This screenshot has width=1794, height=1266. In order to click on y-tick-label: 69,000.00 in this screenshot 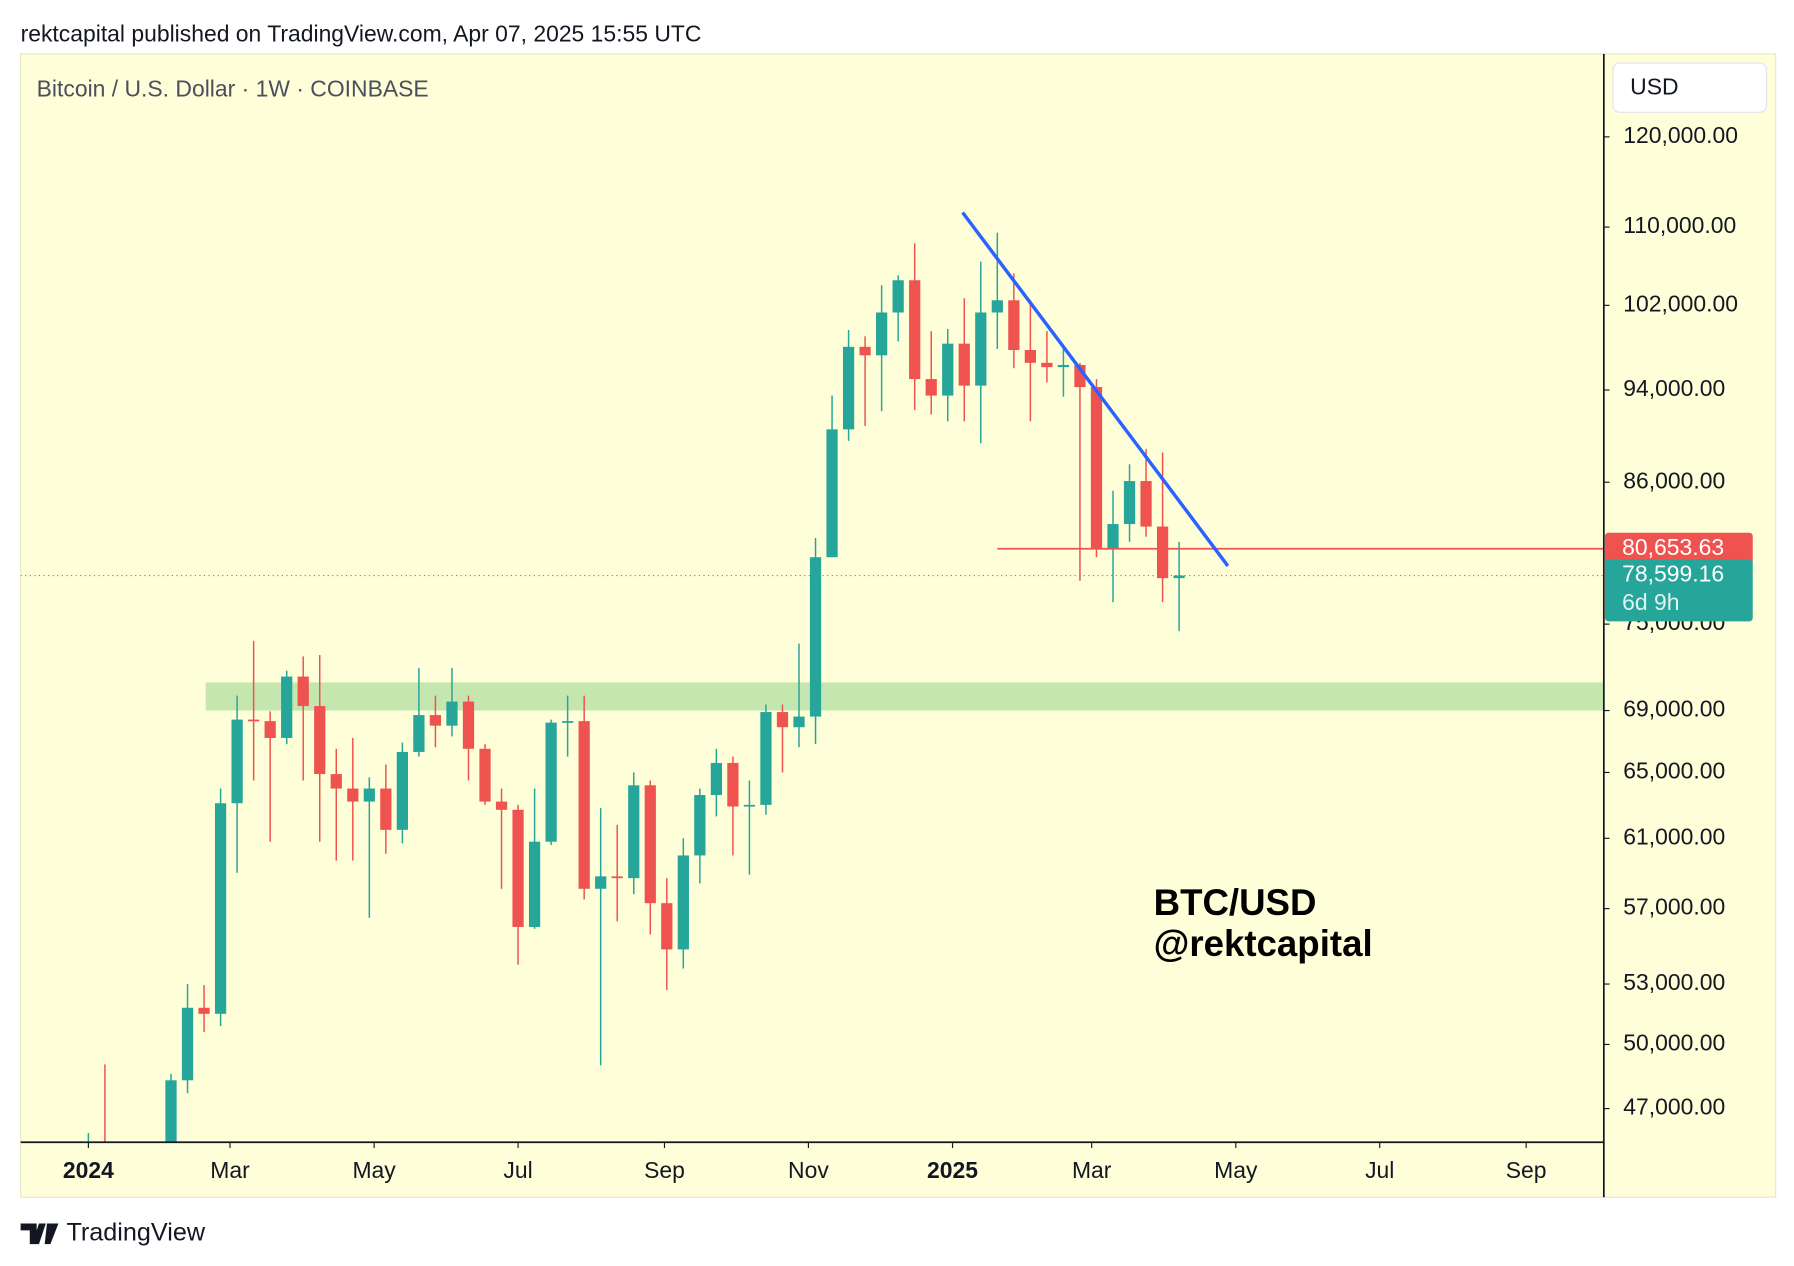, I will do `click(1674, 709)`.